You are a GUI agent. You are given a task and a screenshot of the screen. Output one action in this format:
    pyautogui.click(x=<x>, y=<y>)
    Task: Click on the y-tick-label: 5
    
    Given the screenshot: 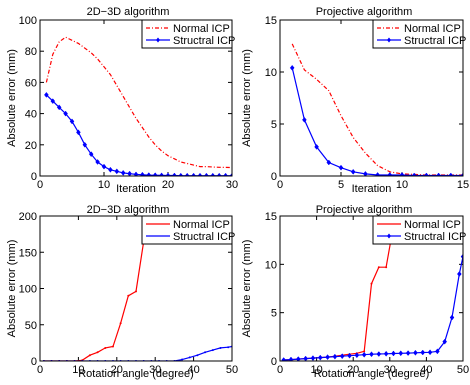 What is the action you would take?
    pyautogui.click(x=274, y=314)
    